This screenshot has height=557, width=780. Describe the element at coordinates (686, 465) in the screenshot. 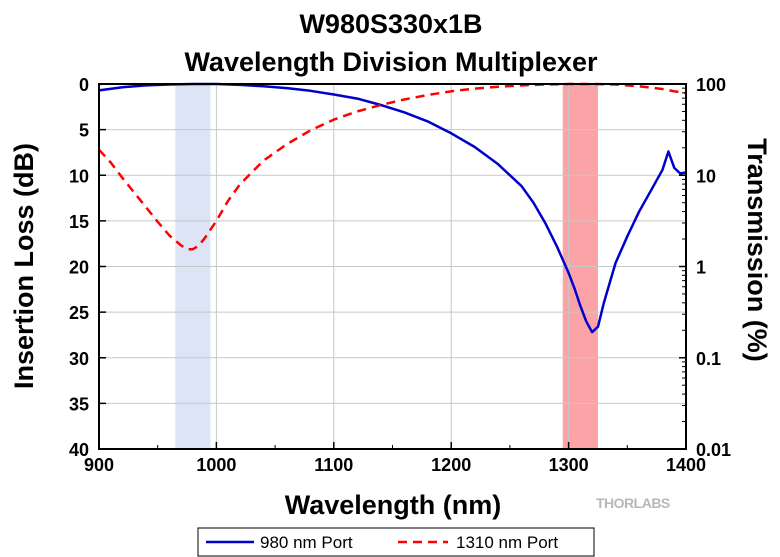

I see `x-tick-label-5: 1400` at that location.